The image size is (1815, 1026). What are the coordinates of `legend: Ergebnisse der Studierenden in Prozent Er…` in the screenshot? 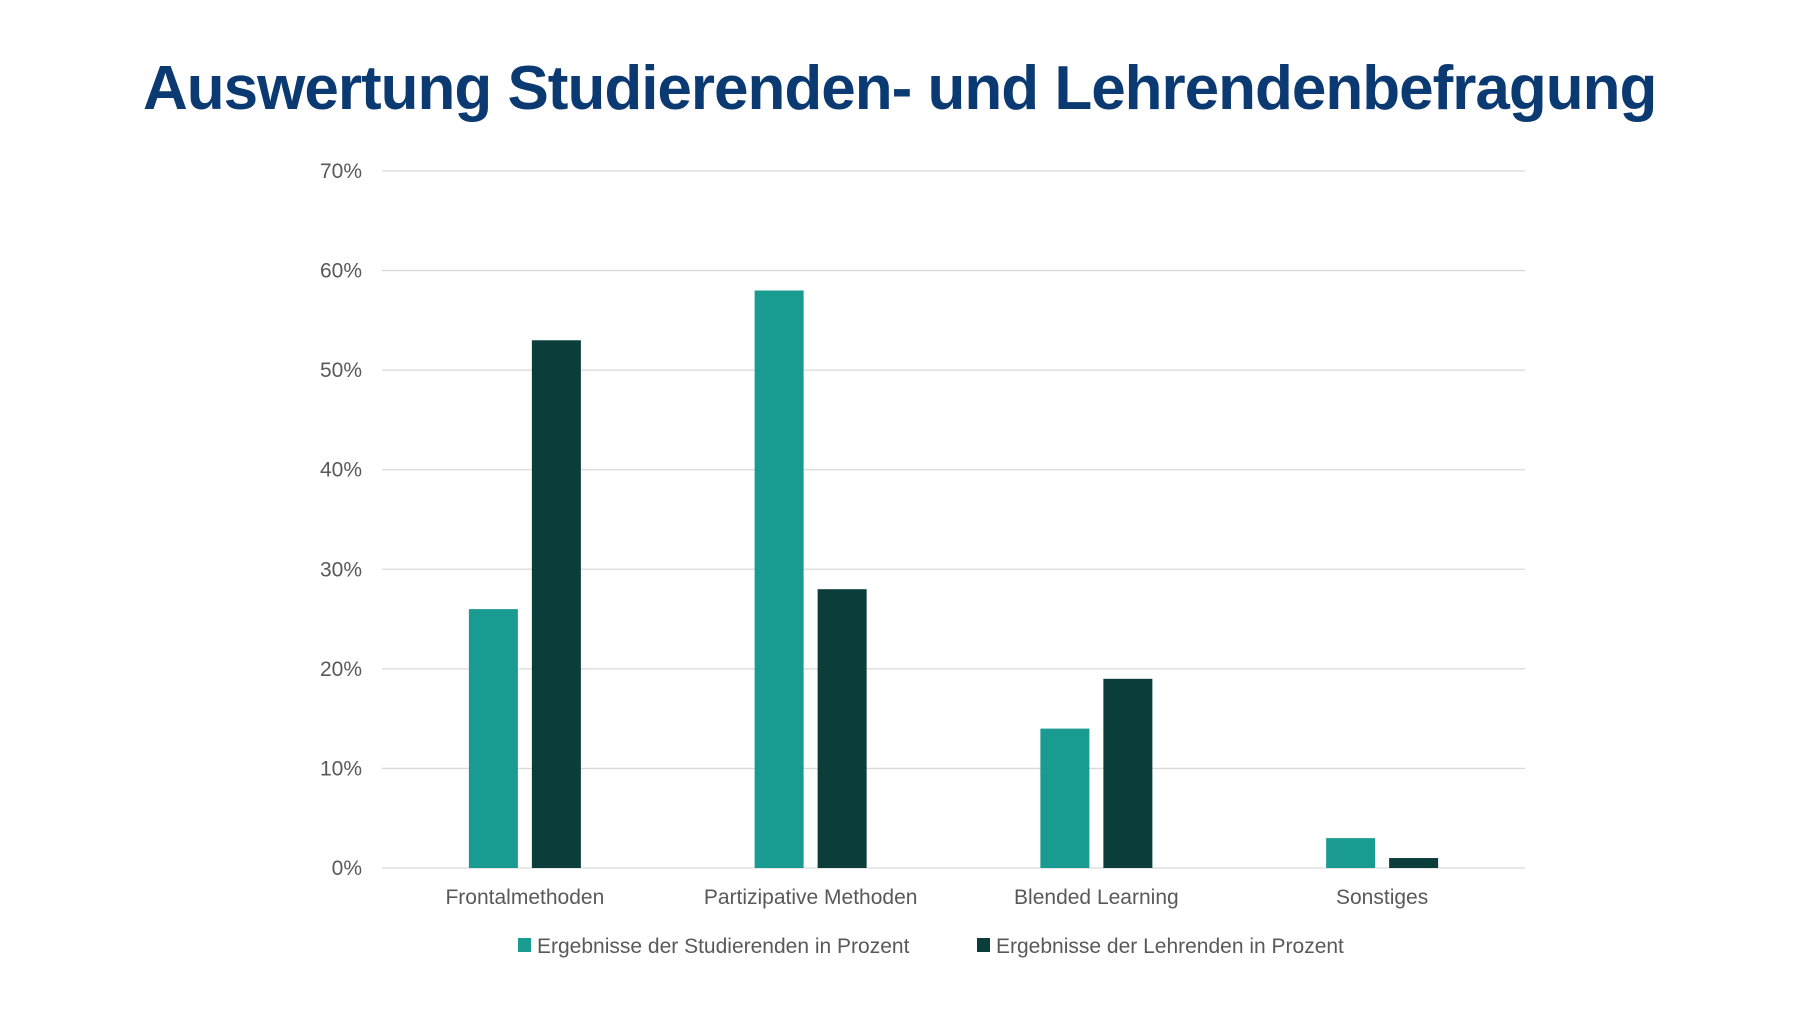 It's located at (931, 946).